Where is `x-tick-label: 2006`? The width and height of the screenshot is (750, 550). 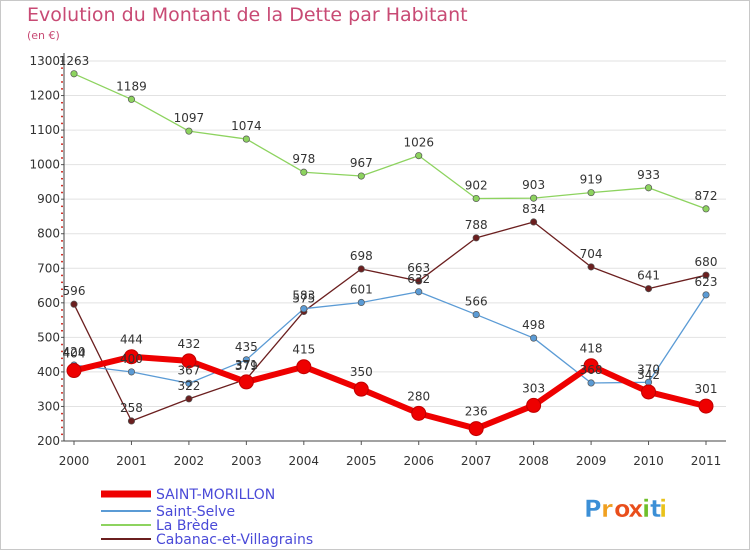
x-tick-label: 2006 is located at coordinates (418, 461).